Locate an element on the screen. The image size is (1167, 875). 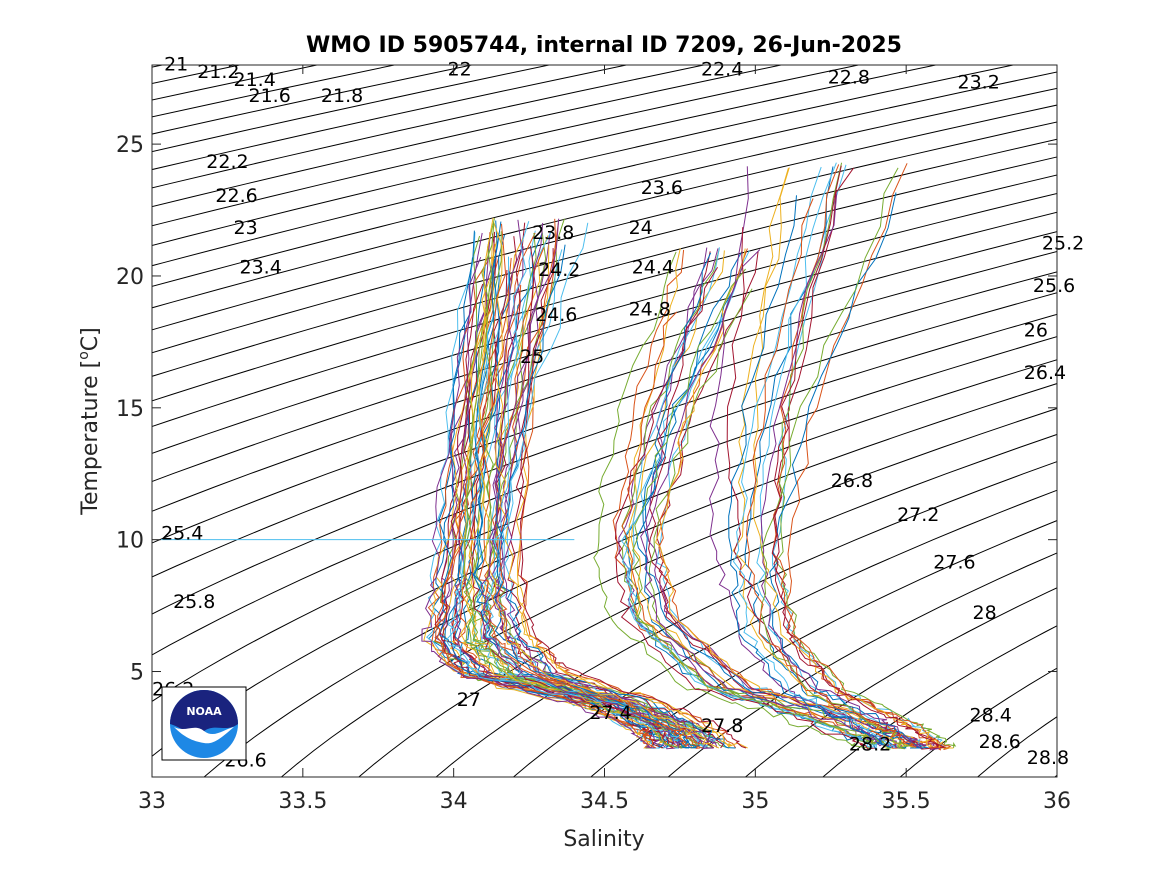
y-axis-label: Temperature [oC] is located at coordinates (89, 421).